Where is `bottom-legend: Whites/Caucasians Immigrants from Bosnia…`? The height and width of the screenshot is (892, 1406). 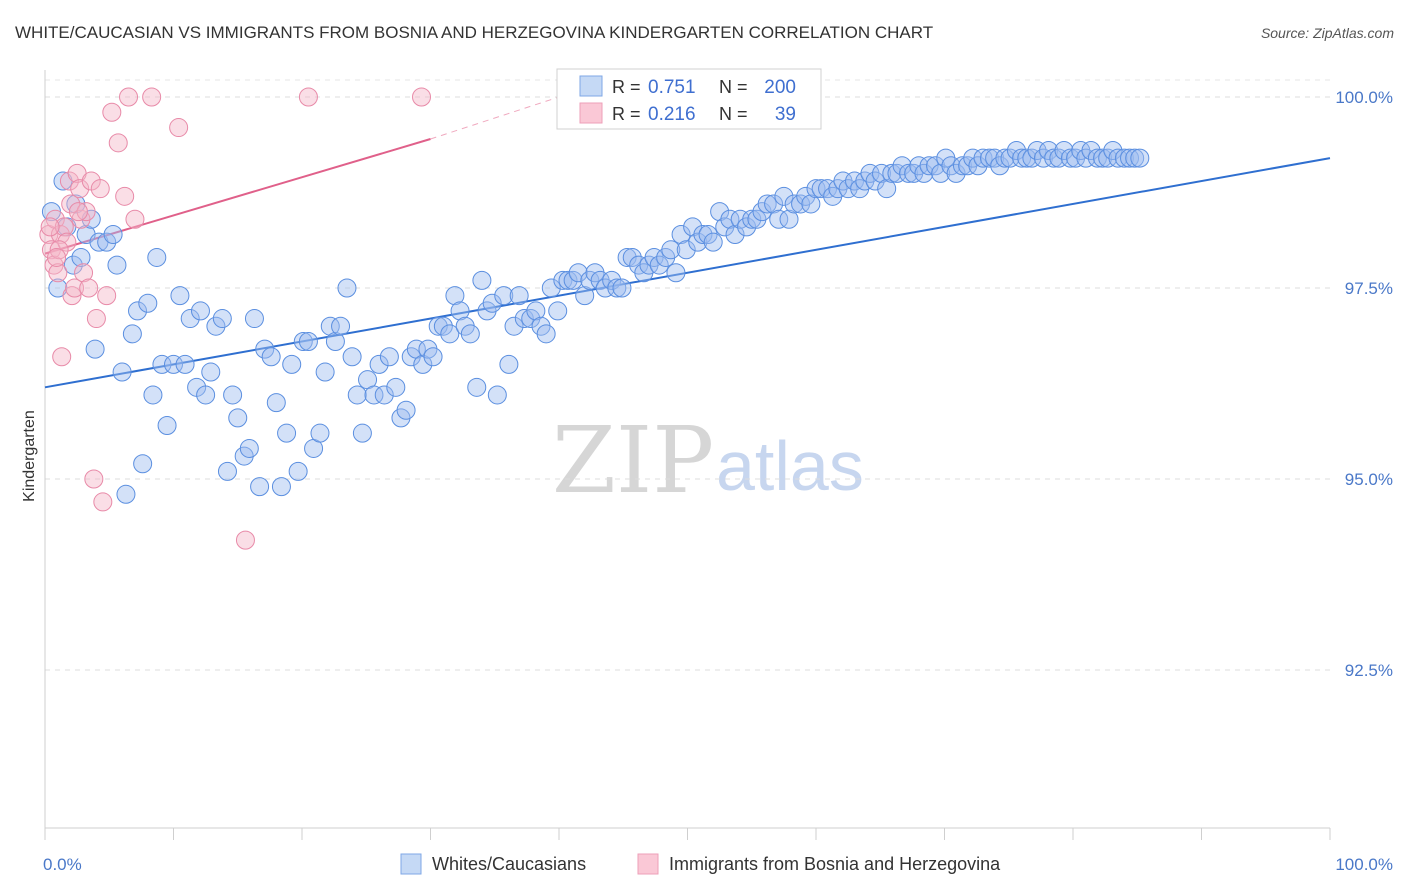
bottom-legend: Whites/Caucasians Immigrants from Bosnia… is located at coordinates (700, 864).